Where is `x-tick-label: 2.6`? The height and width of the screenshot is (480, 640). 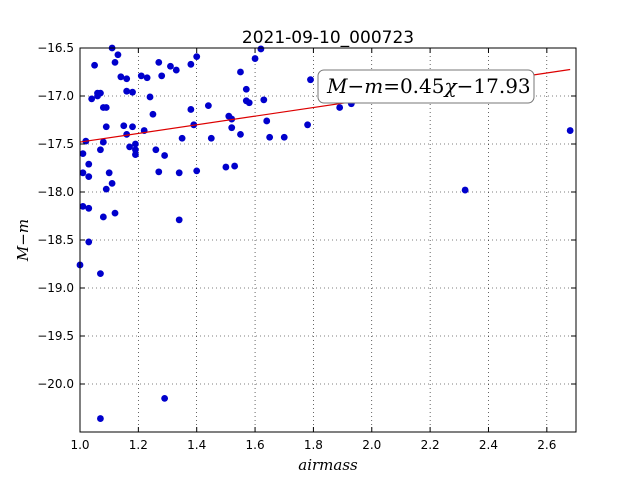 x-tick-label: 2.6 is located at coordinates (546, 445).